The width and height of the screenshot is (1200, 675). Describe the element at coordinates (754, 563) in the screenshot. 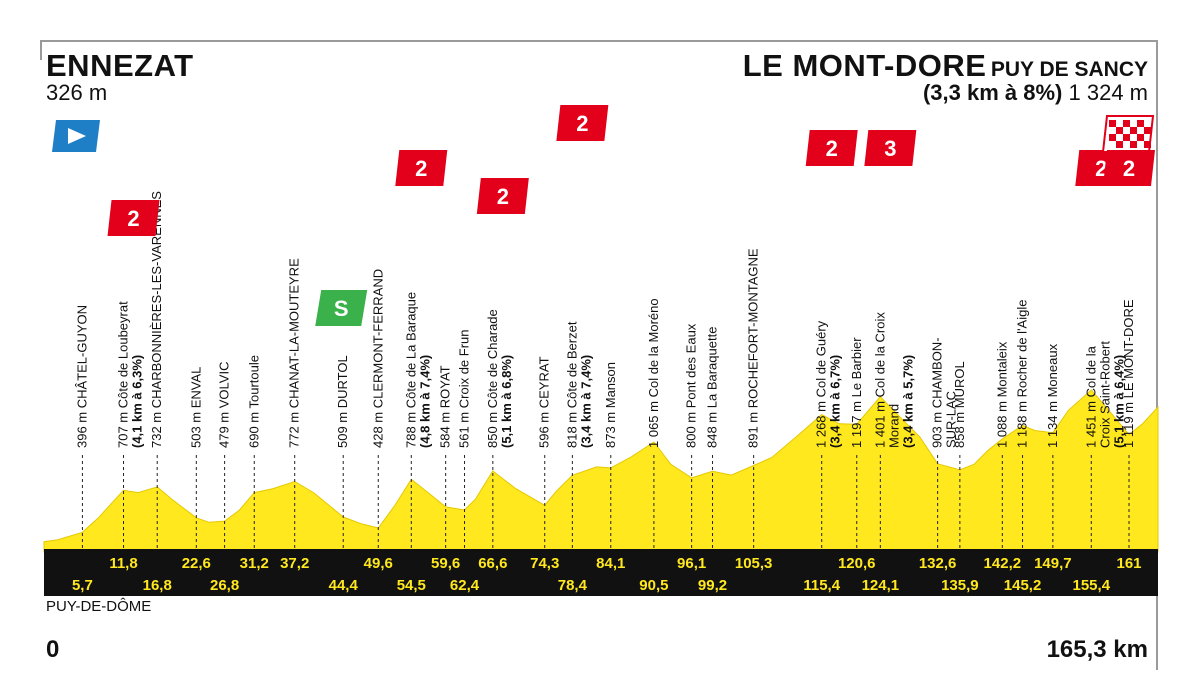

I see `band-km-top: 105,3` at that location.